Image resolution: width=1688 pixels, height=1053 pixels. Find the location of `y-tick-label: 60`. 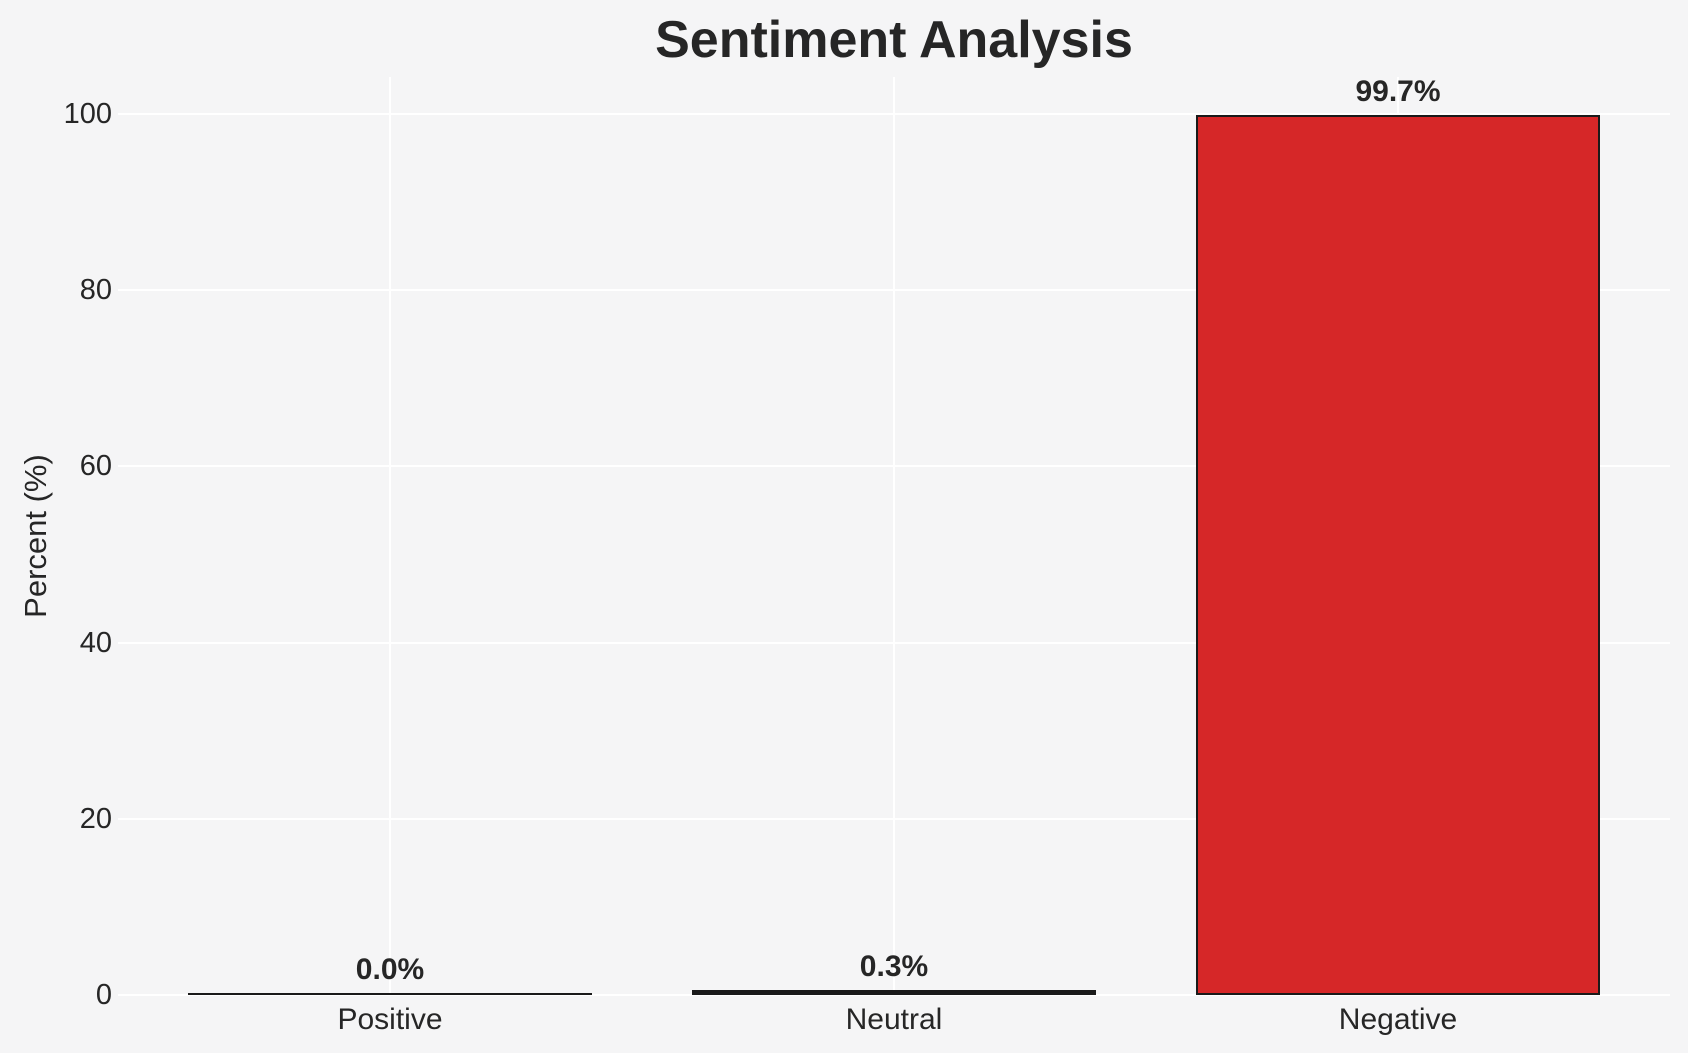

y-tick-label: 60 is located at coordinates (95, 466).